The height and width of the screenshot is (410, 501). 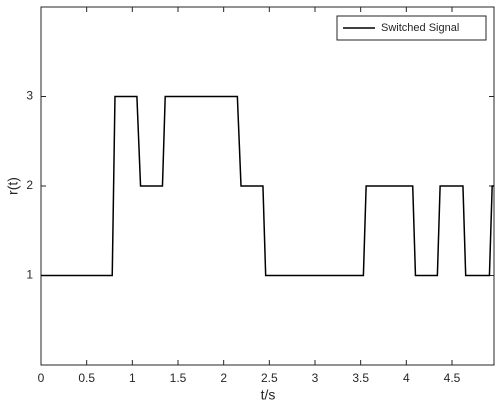 What do you see at coordinates (268, 395) in the screenshot?
I see `x-axis-label: t/s` at bounding box center [268, 395].